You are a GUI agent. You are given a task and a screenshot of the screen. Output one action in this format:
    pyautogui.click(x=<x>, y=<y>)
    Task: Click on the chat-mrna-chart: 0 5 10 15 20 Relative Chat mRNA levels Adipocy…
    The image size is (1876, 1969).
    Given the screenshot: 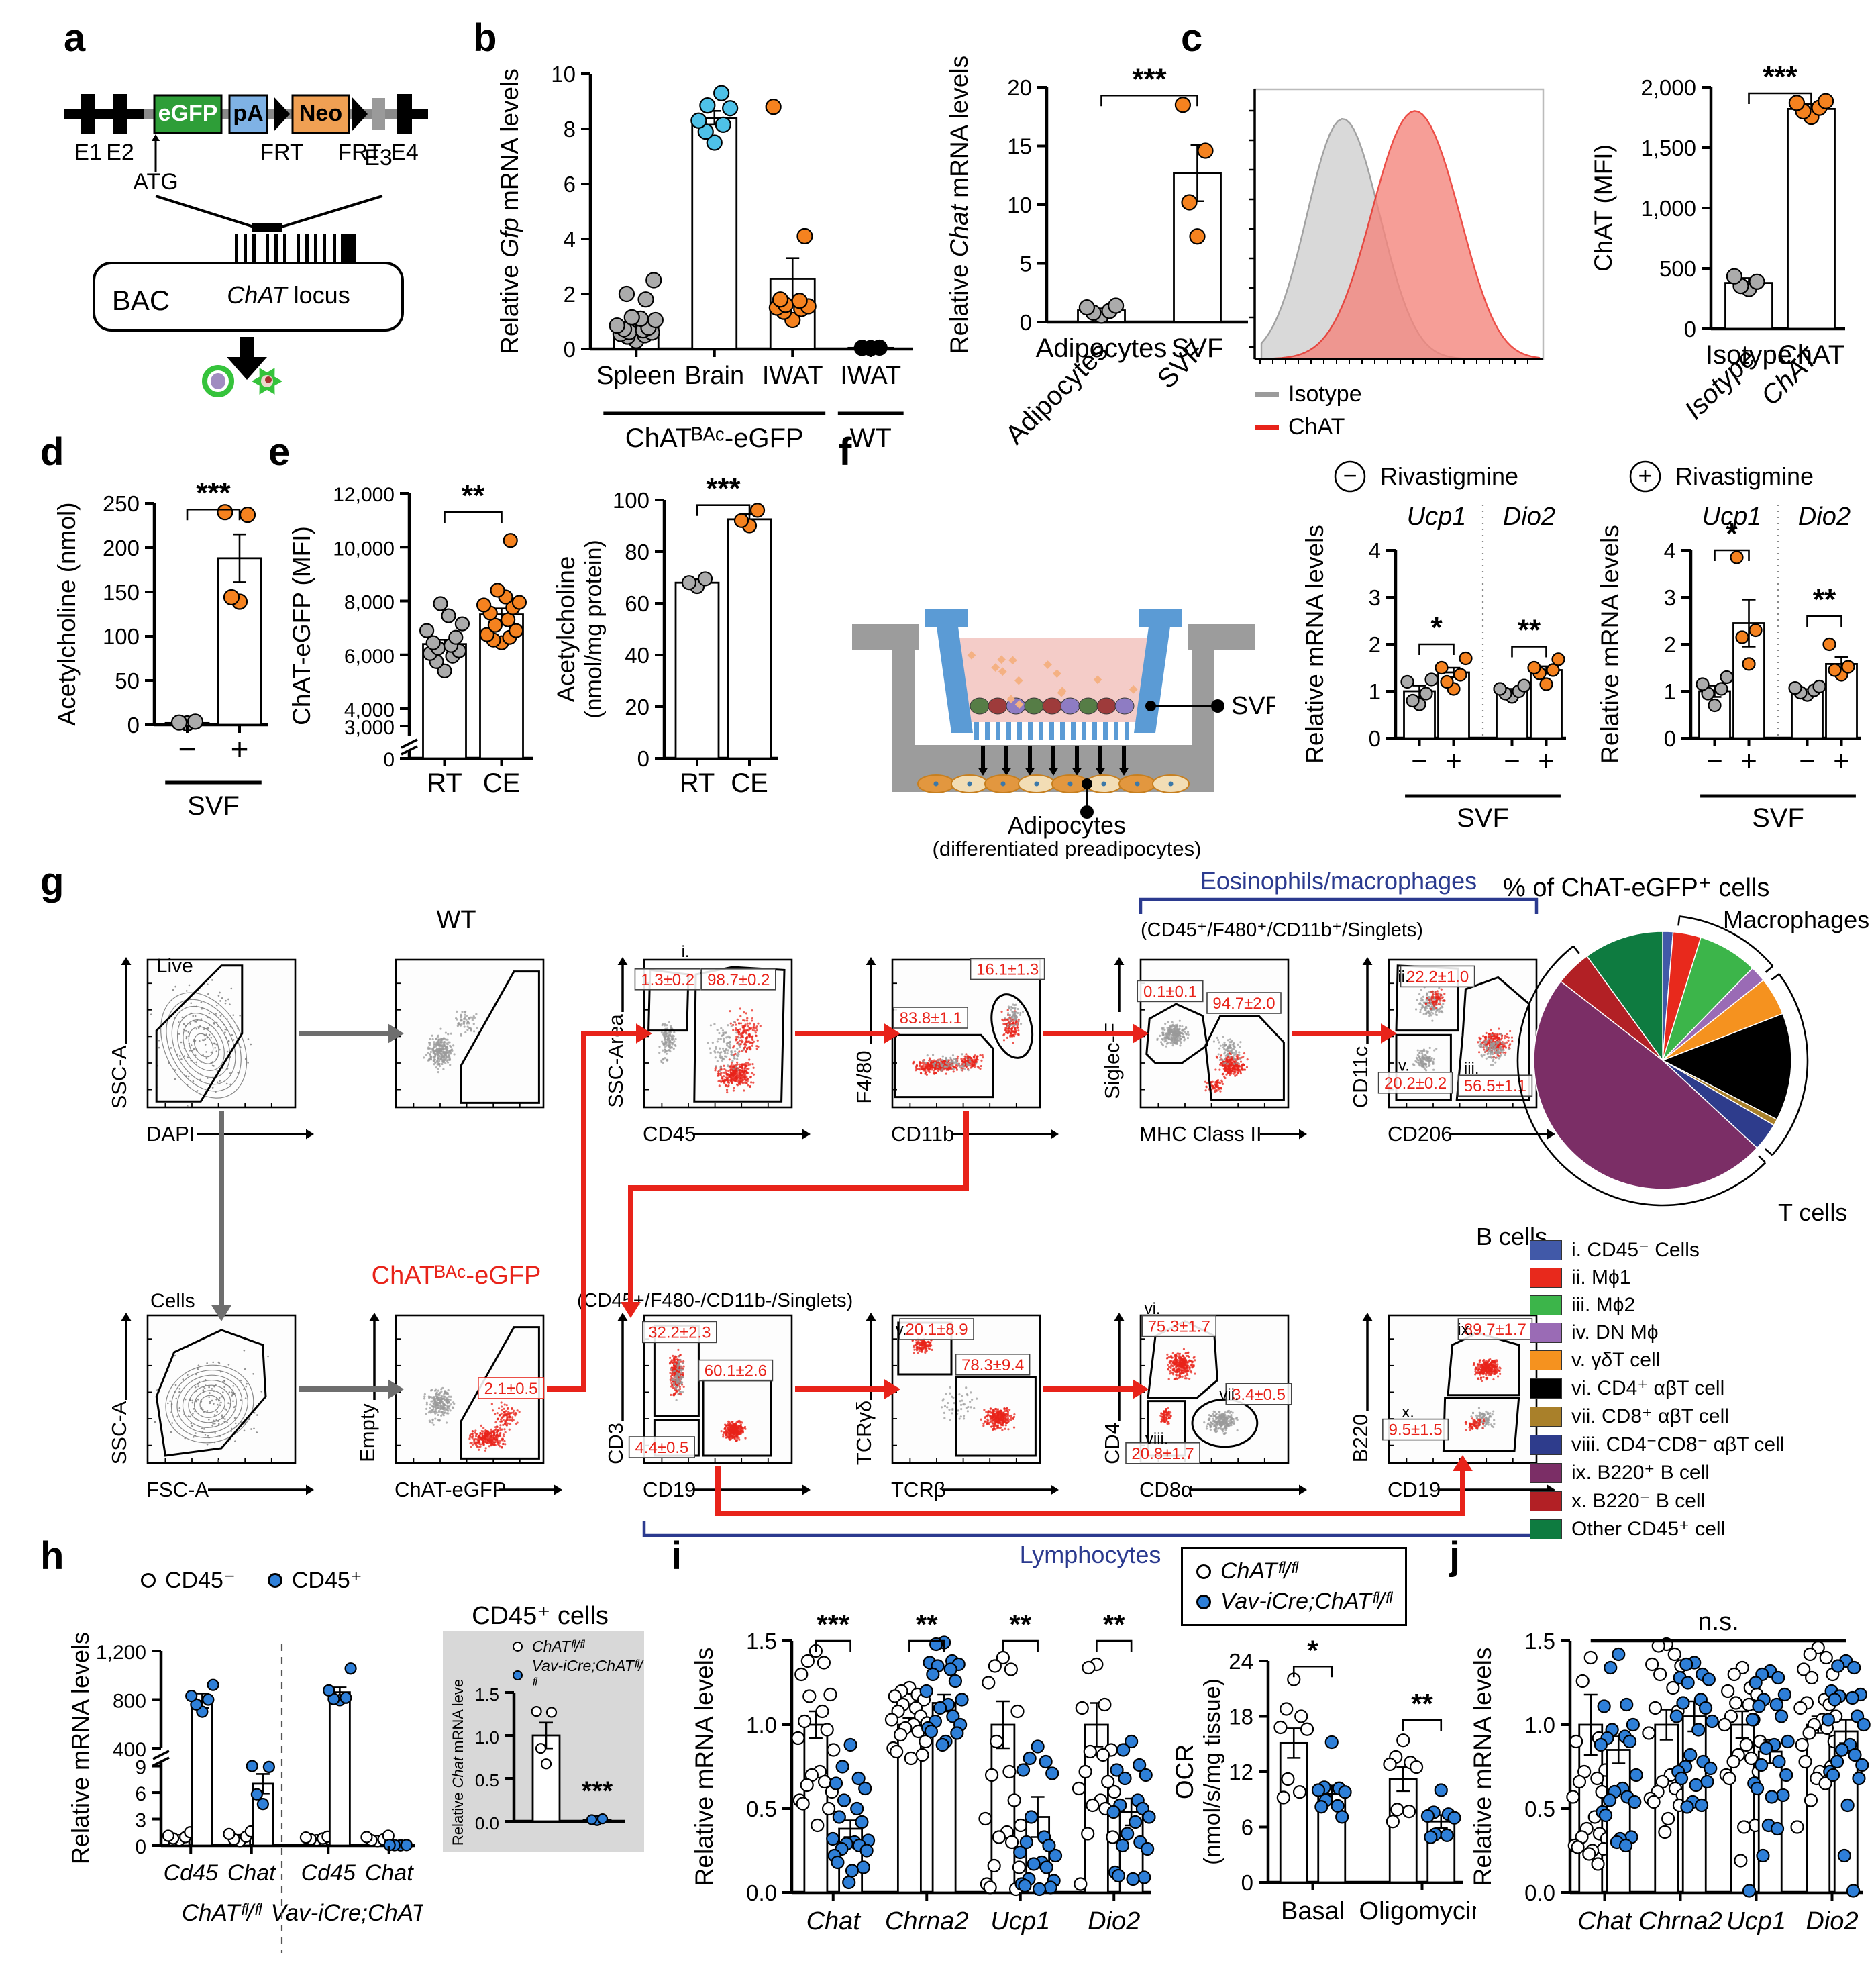 What is the action you would take?
    pyautogui.click(x=1107, y=256)
    